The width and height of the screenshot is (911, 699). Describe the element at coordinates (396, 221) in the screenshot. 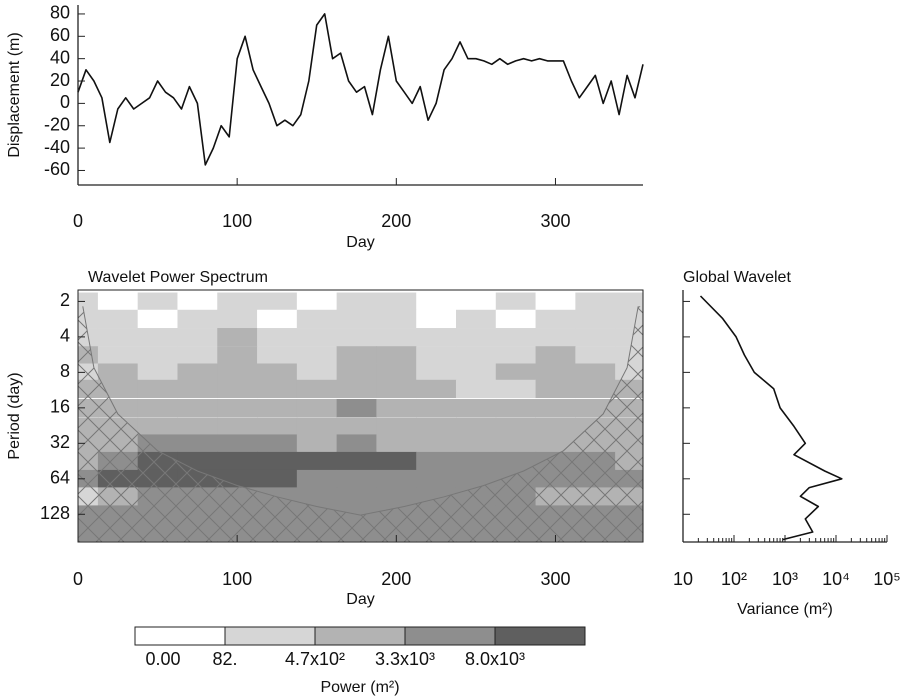

I see `x-tick-label: 200` at that location.